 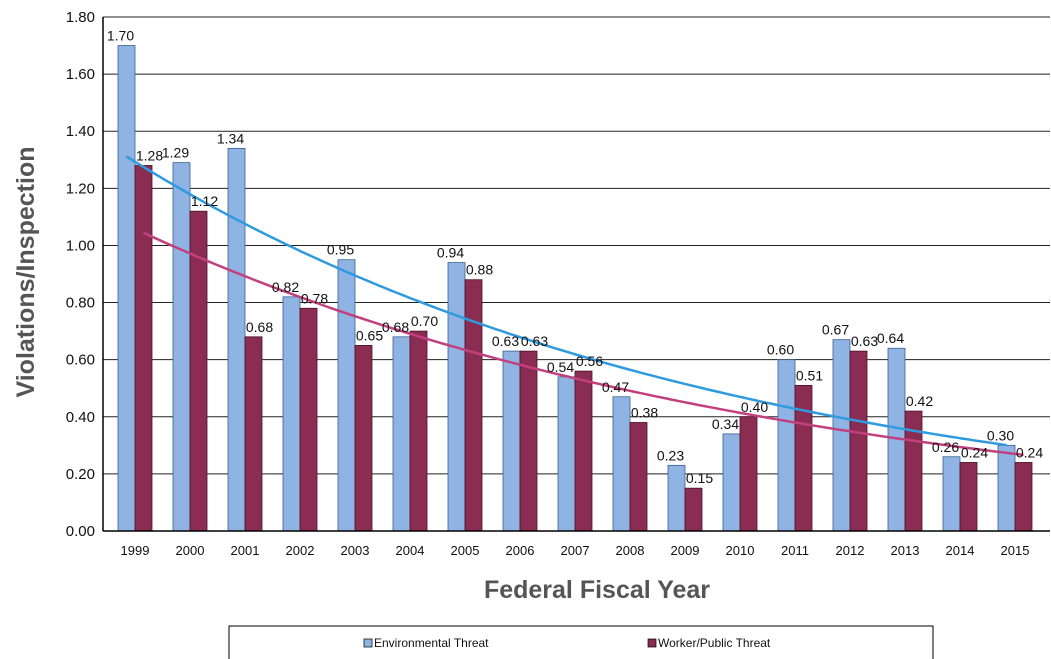 I want to click on data-label-worker-public-threat: 0.70, so click(x=424, y=321).